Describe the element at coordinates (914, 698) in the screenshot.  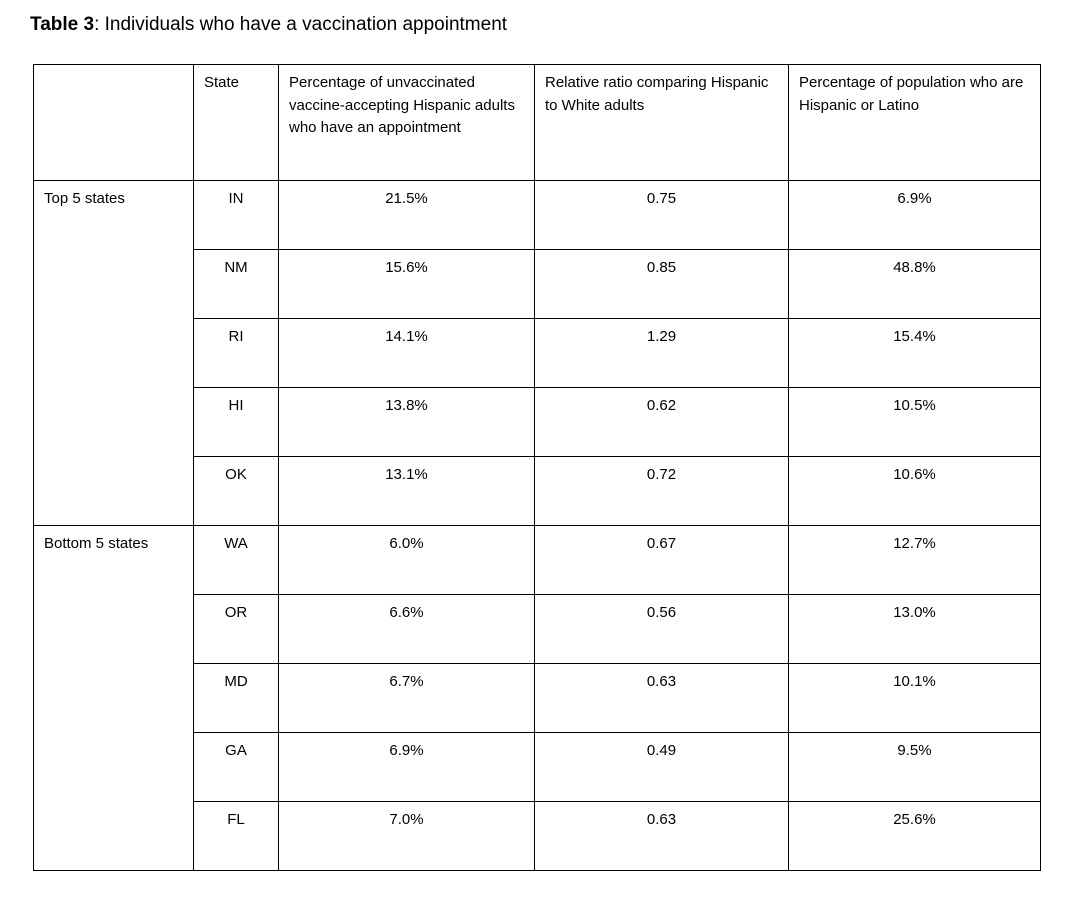
I see `pct-population-cell: 10.1%` at that location.